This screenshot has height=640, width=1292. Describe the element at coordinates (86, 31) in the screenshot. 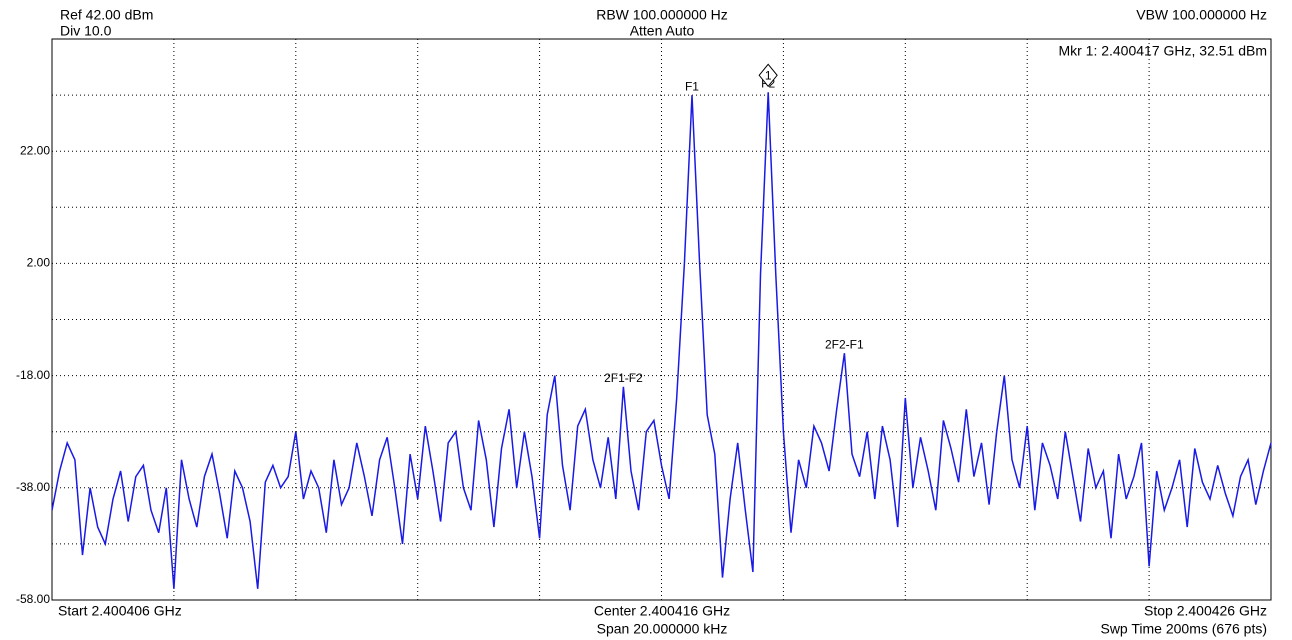

I see `div-scale: Div 10.0` at that location.